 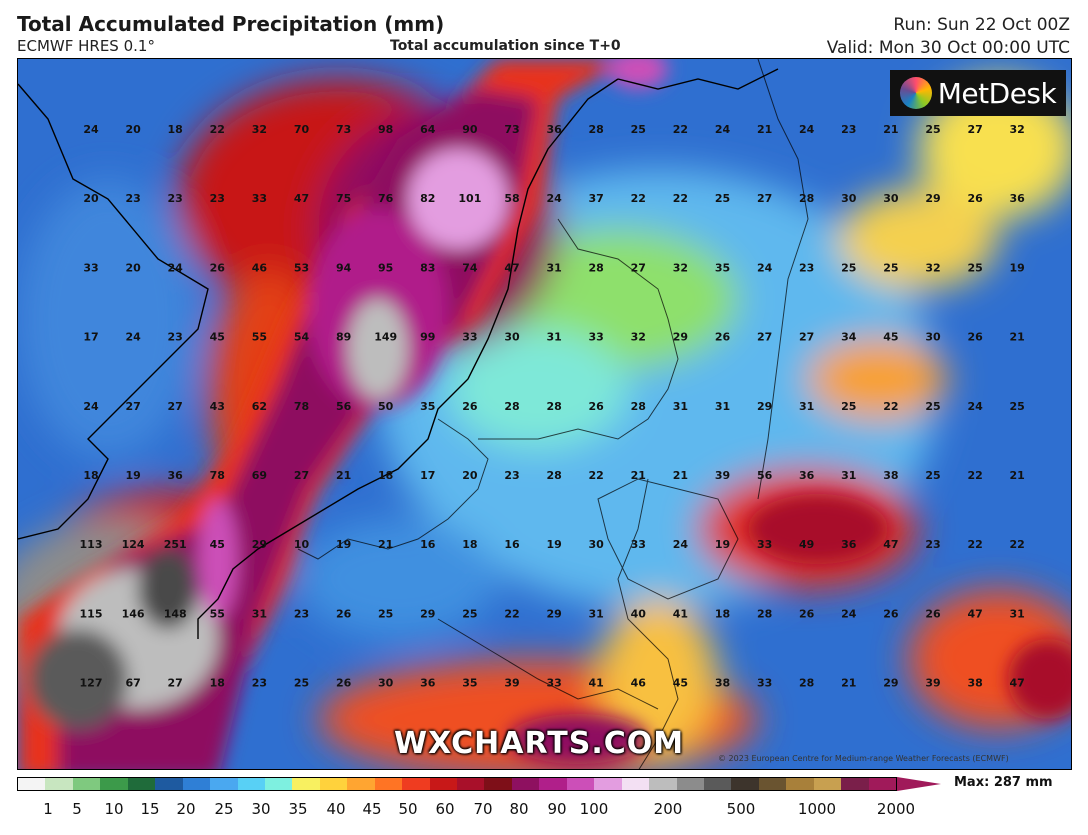 What do you see at coordinates (259, 475) in the screenshot?
I see `grid-value: 69` at bounding box center [259, 475].